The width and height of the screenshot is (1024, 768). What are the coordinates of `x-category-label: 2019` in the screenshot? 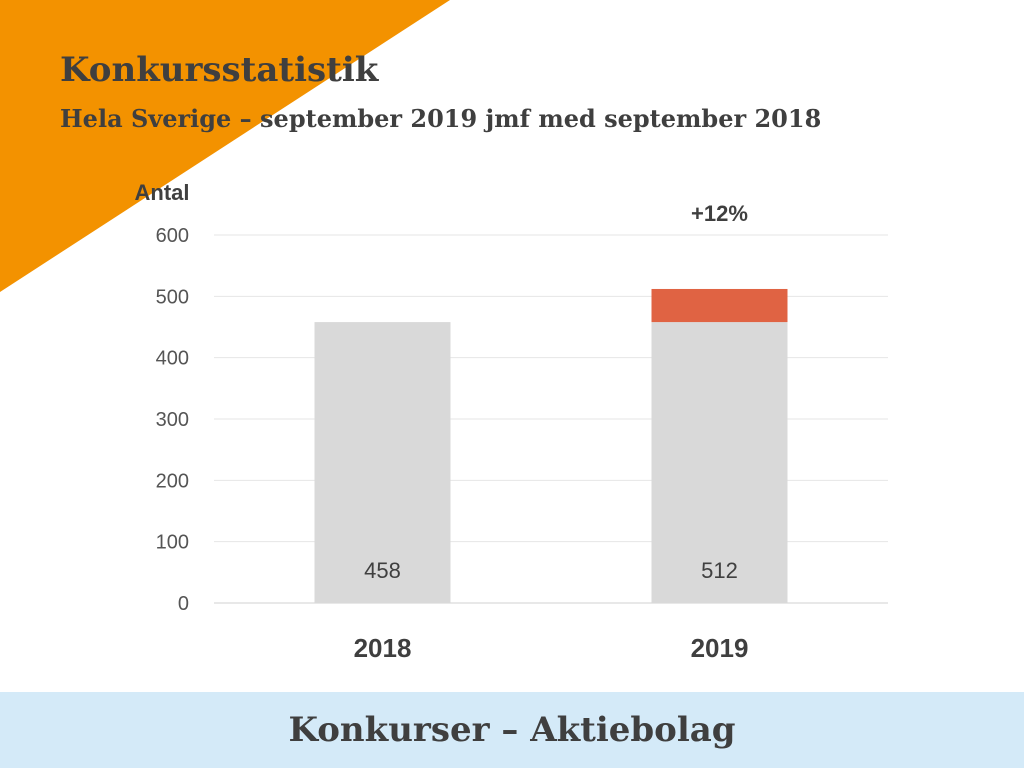 It's located at (720, 648).